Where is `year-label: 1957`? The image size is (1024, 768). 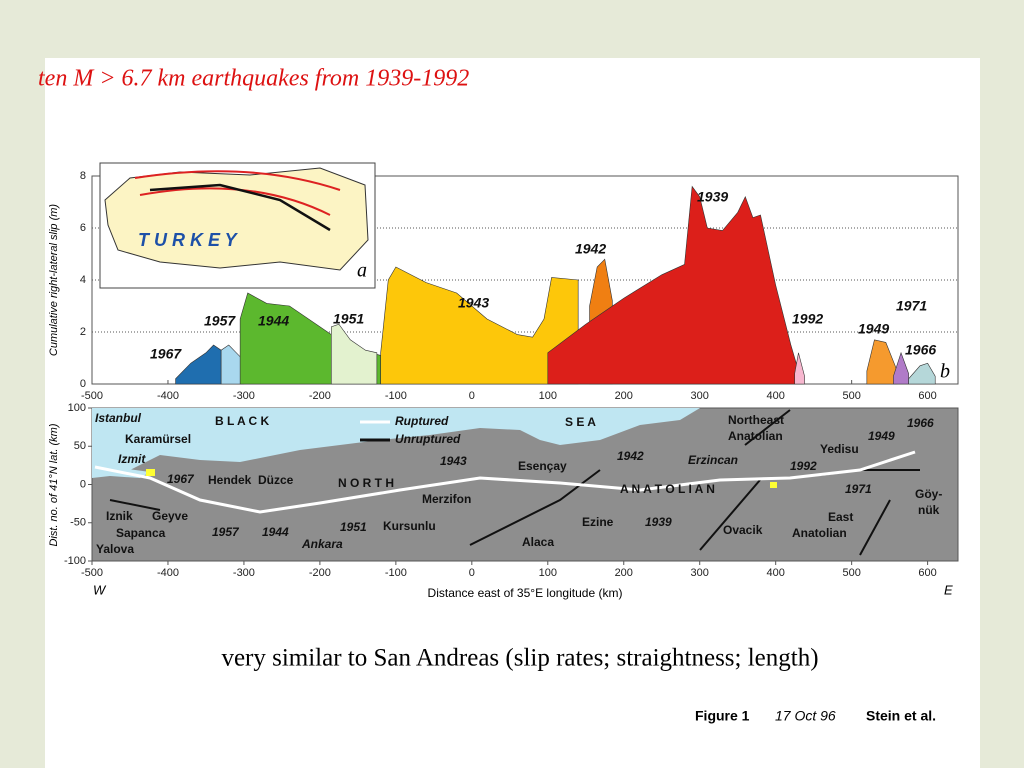 year-label: 1957 is located at coordinates (220, 321).